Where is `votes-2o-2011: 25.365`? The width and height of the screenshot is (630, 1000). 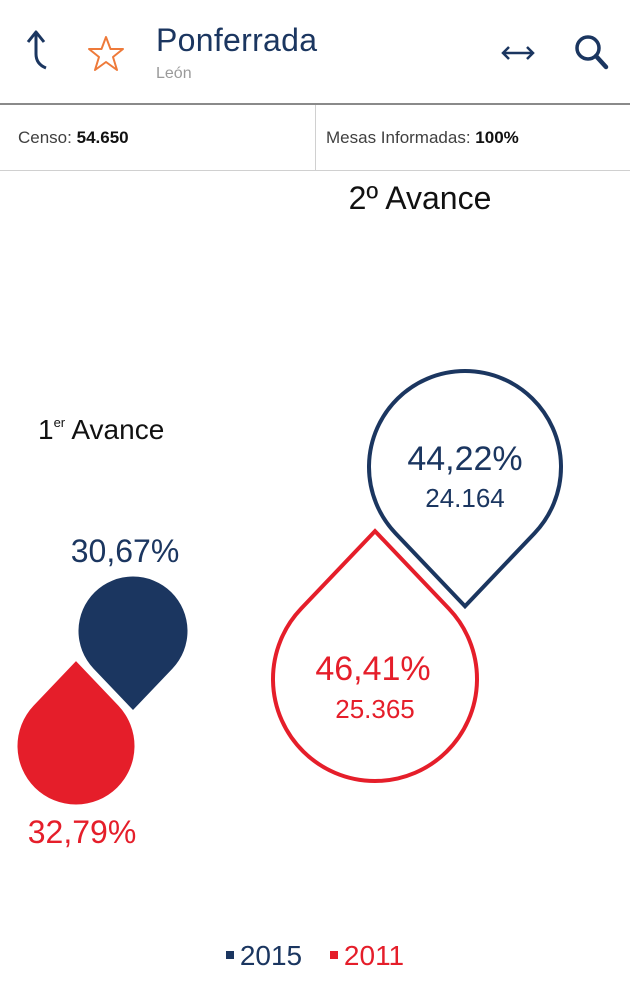
votes-2o-2011: 25.365 is located at coordinates (375, 709).